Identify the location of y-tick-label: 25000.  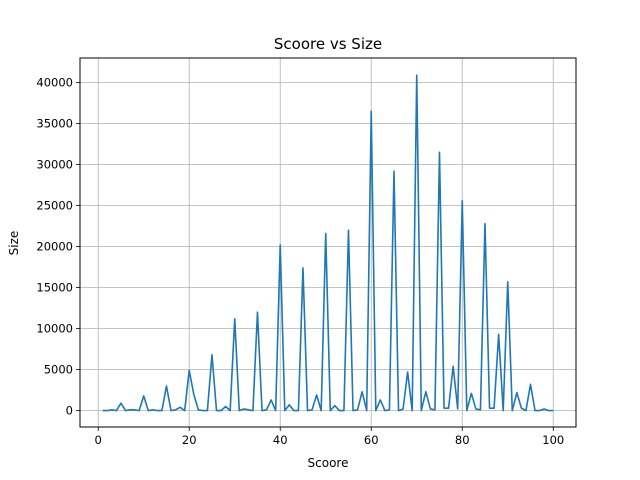
(54, 206).